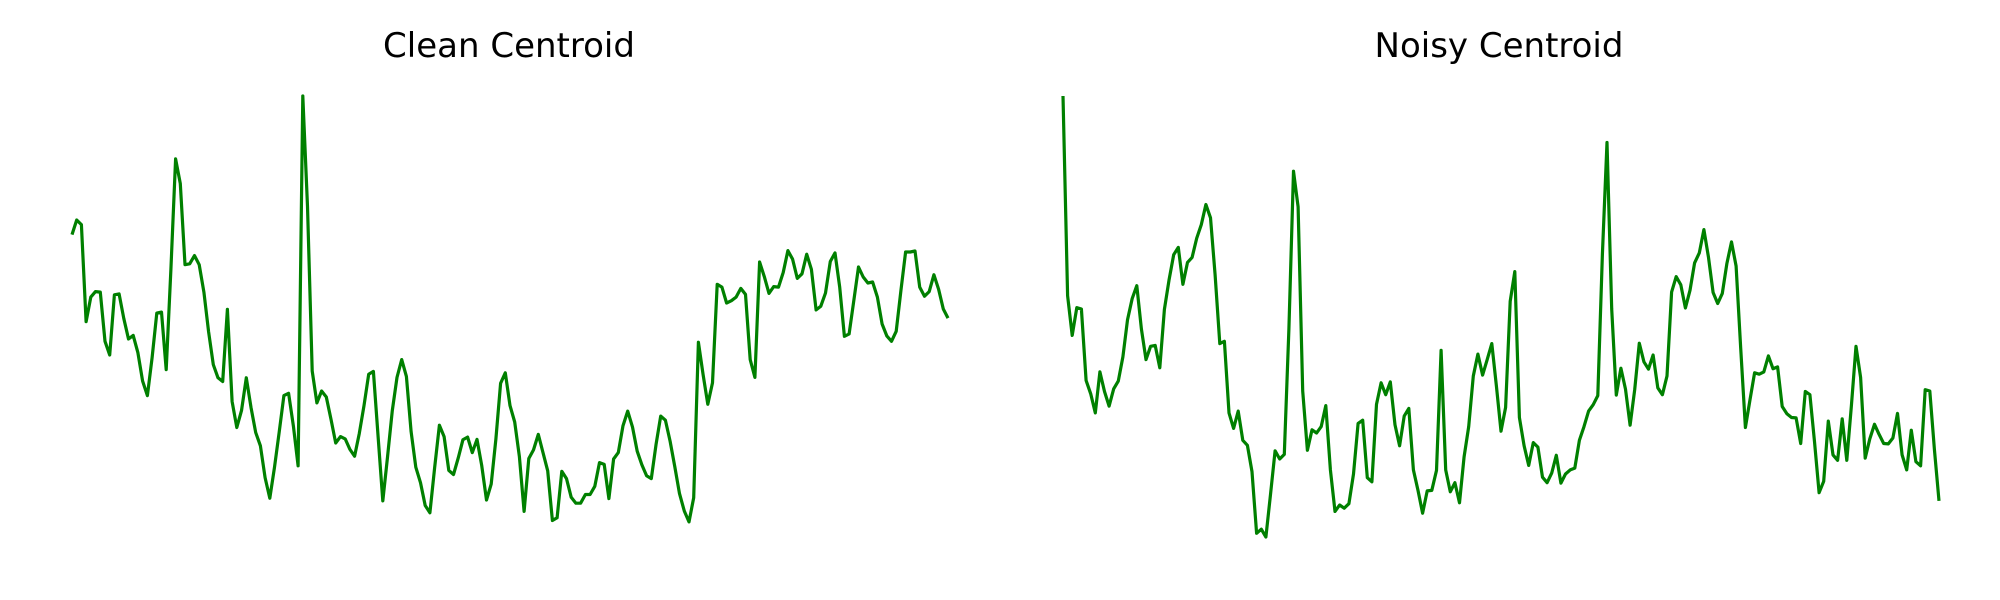 The width and height of the screenshot is (2000, 600). I want to click on chart-title-noisy-centroid: Noisy Centroid, so click(1499, 46).